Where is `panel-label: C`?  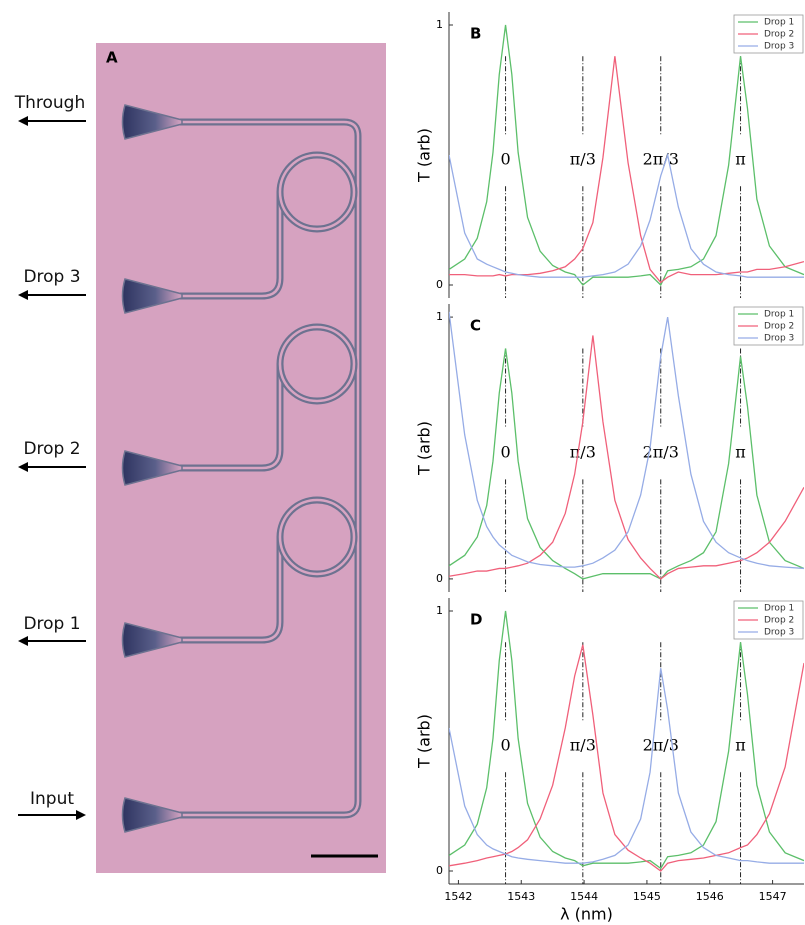 panel-label: C is located at coordinates (475, 326).